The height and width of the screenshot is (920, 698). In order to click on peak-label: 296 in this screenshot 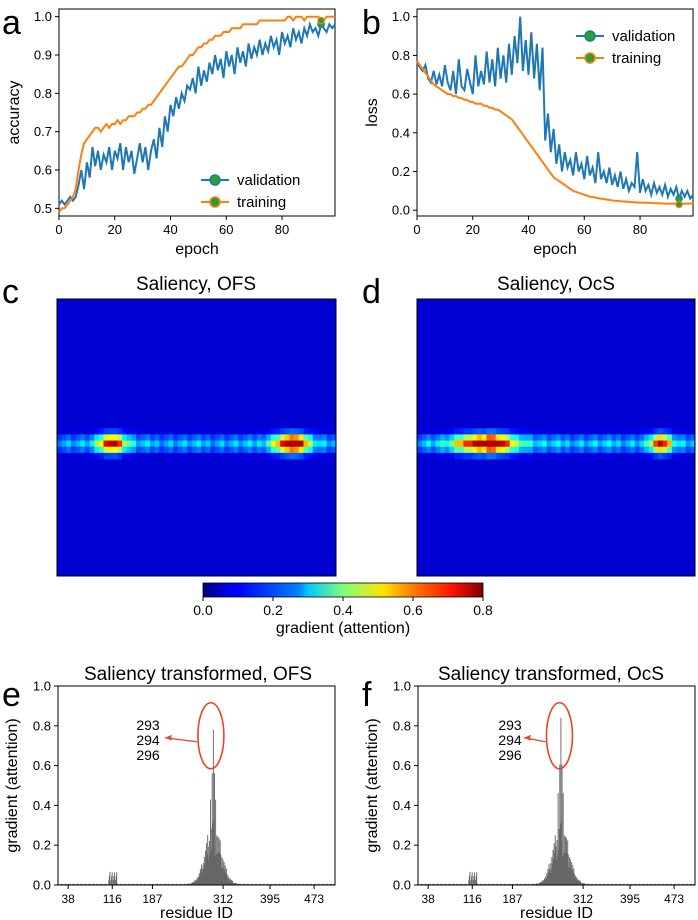, I will do `click(510, 755)`.